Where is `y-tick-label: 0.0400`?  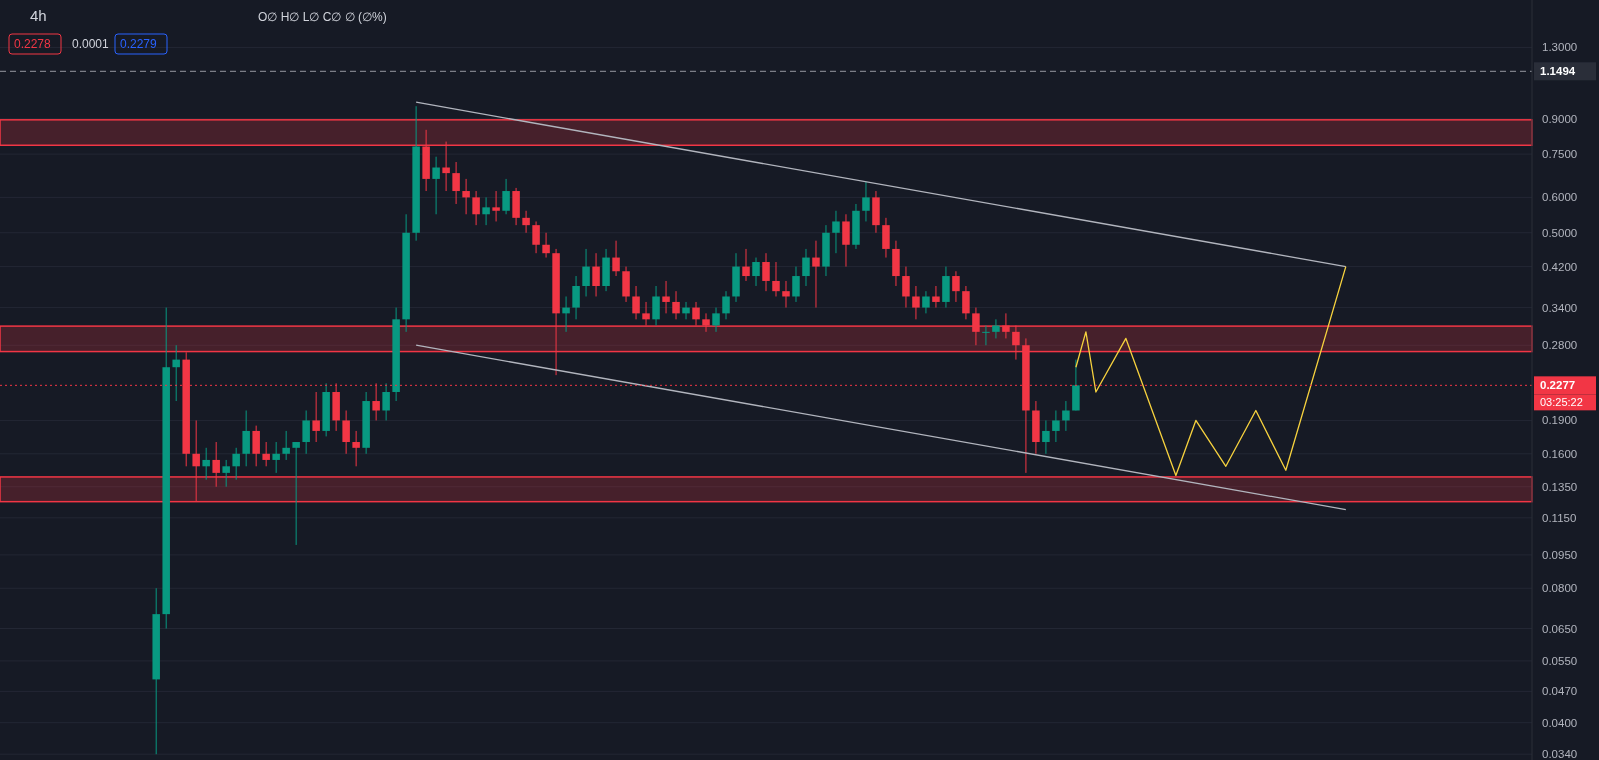 y-tick-label: 0.0400 is located at coordinates (1560, 722).